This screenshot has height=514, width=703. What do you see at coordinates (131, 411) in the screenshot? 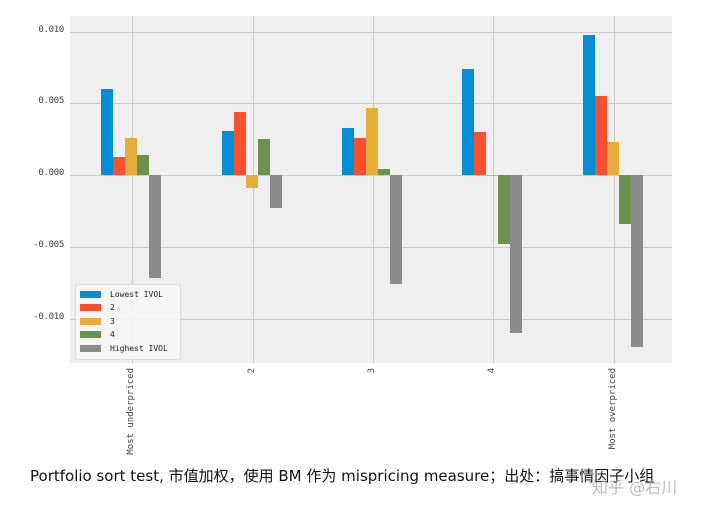
I see `x-tick-label: Most underpriced` at bounding box center [131, 411].